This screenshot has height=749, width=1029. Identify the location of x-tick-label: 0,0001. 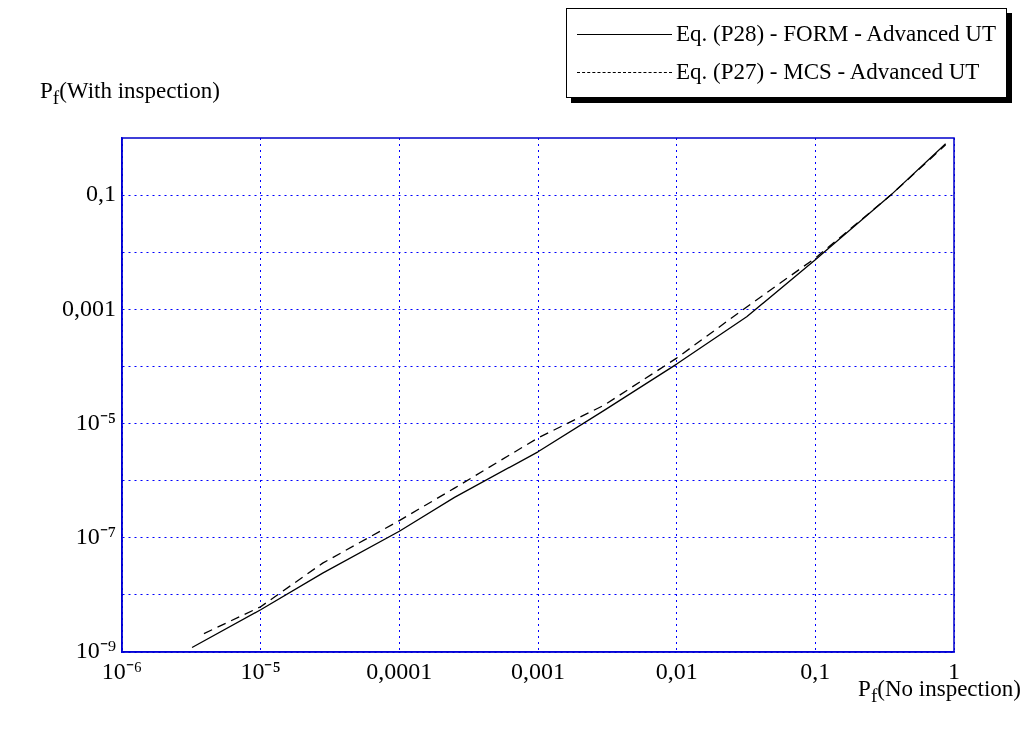
(399, 670).